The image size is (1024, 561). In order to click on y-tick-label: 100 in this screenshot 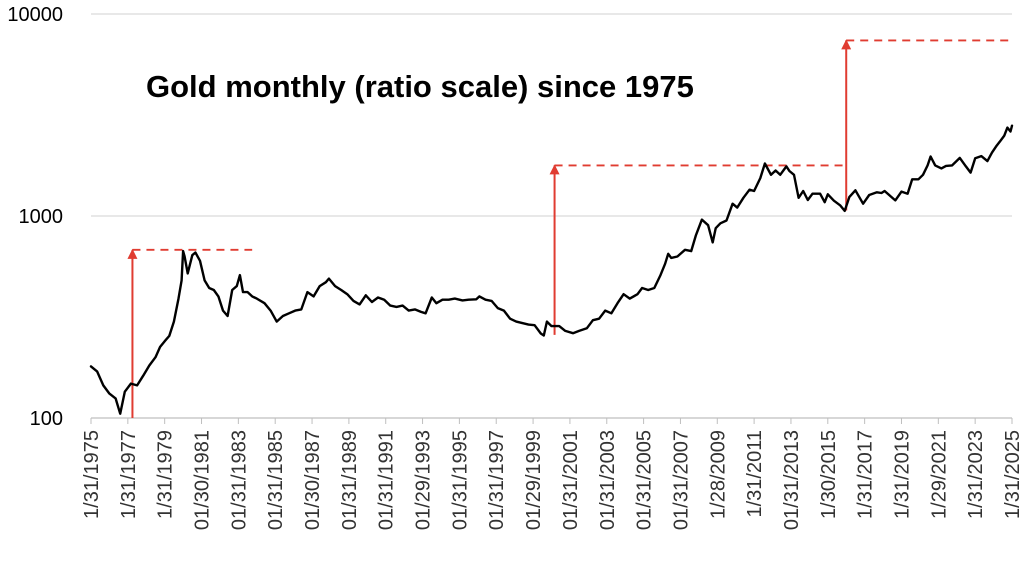, I will do `click(46, 419)`.